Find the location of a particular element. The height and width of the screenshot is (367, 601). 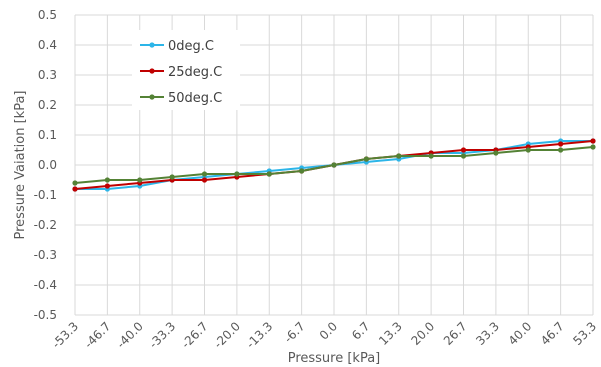

y-tick-labels: 0.5 0.4 0.3 0.2 0.1 0.0 -0.1 -0.2 -0.3 -0.4 -0.5 is located at coordinates (45, 165).